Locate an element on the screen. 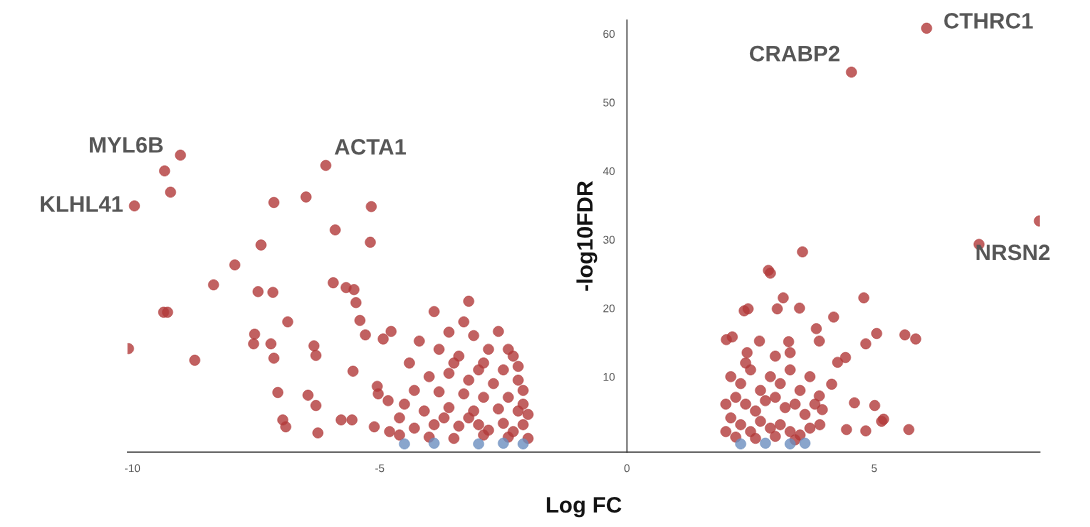  annotation: MYL6B is located at coordinates (126, 145).